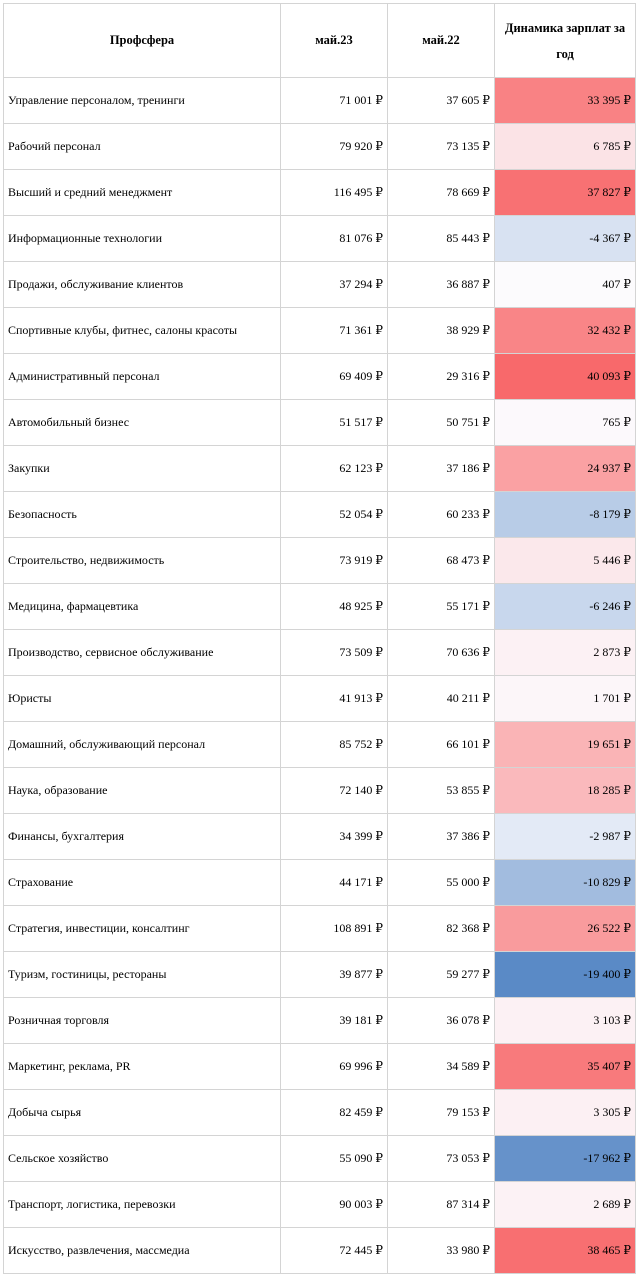 The height and width of the screenshot is (1283, 639). I want to click on may22-cell: 70 636 ₽, so click(441, 652).